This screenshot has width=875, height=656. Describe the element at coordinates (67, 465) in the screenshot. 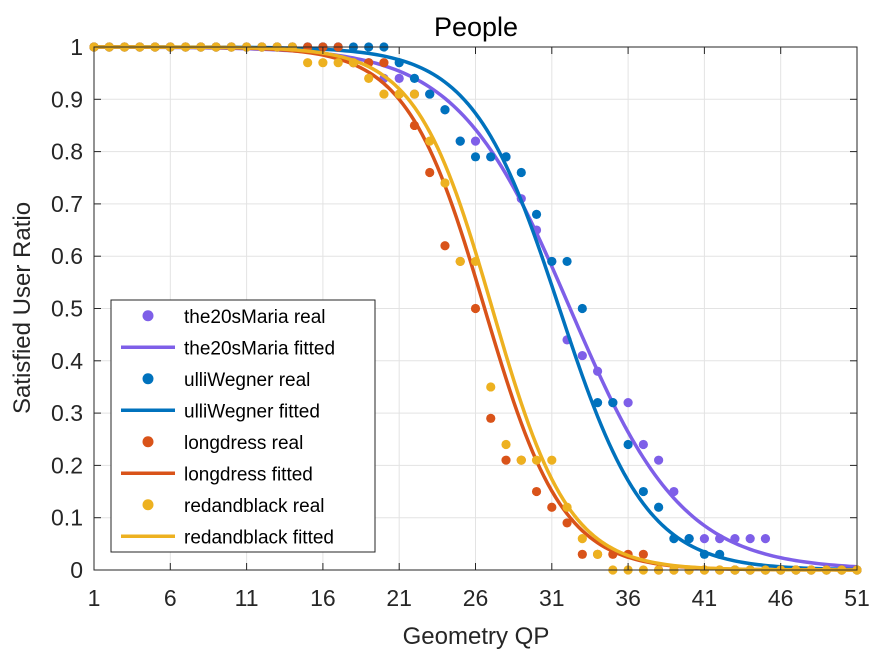

I see `y-tick-label: 0.2` at that location.